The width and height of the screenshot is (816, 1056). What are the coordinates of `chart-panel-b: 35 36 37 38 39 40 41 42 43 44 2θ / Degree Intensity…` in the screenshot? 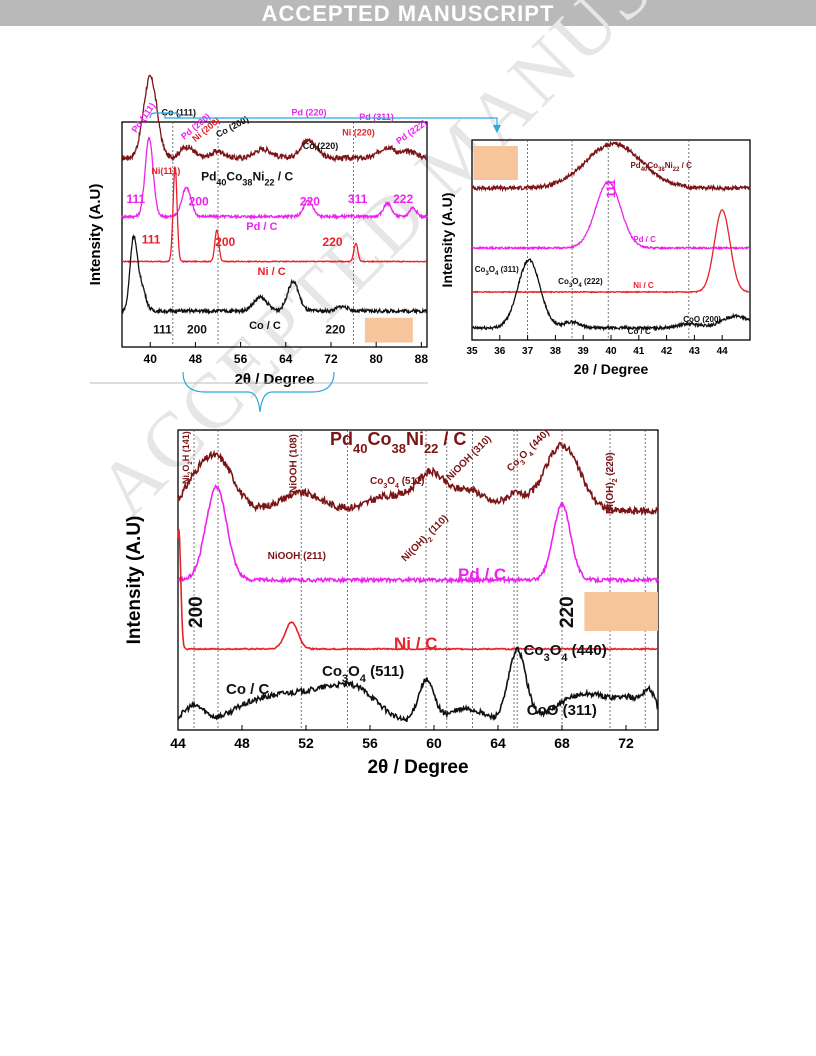 It's located at (595, 258).